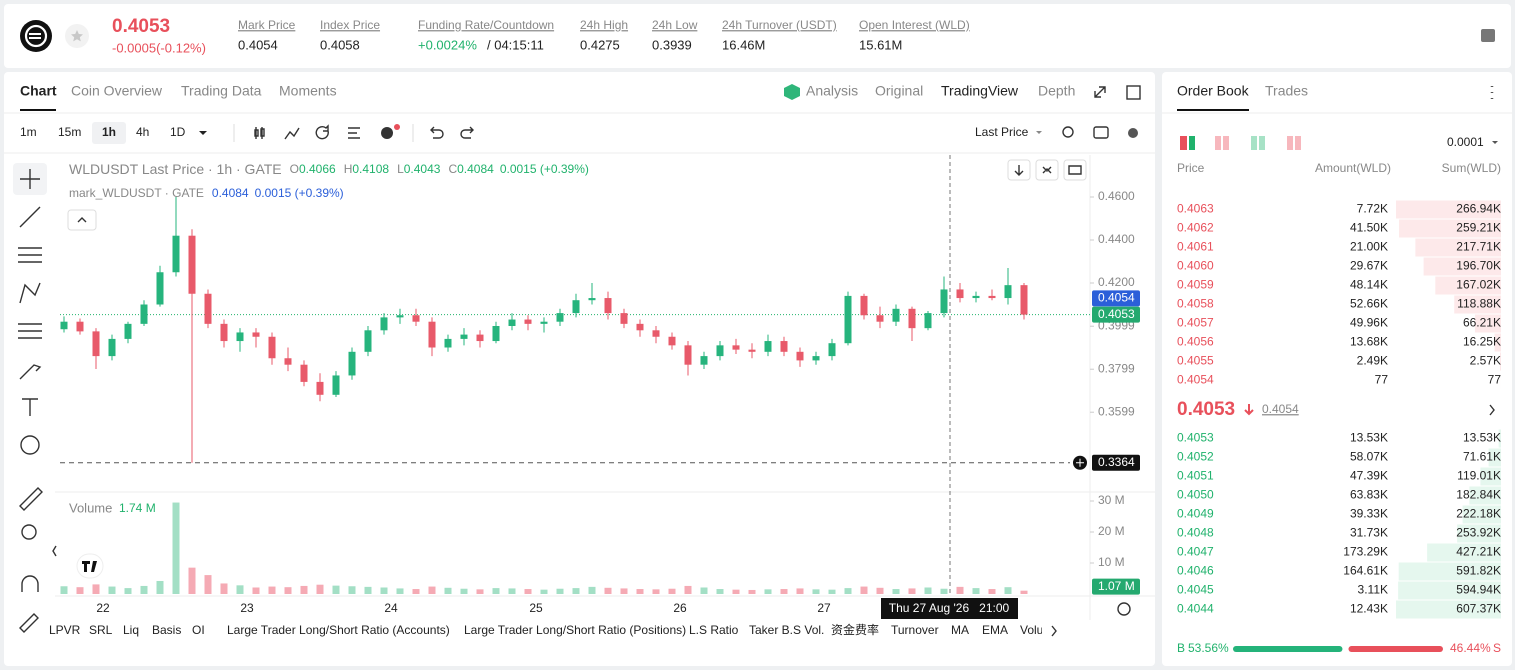  I want to click on indicator: OI, so click(198, 630).